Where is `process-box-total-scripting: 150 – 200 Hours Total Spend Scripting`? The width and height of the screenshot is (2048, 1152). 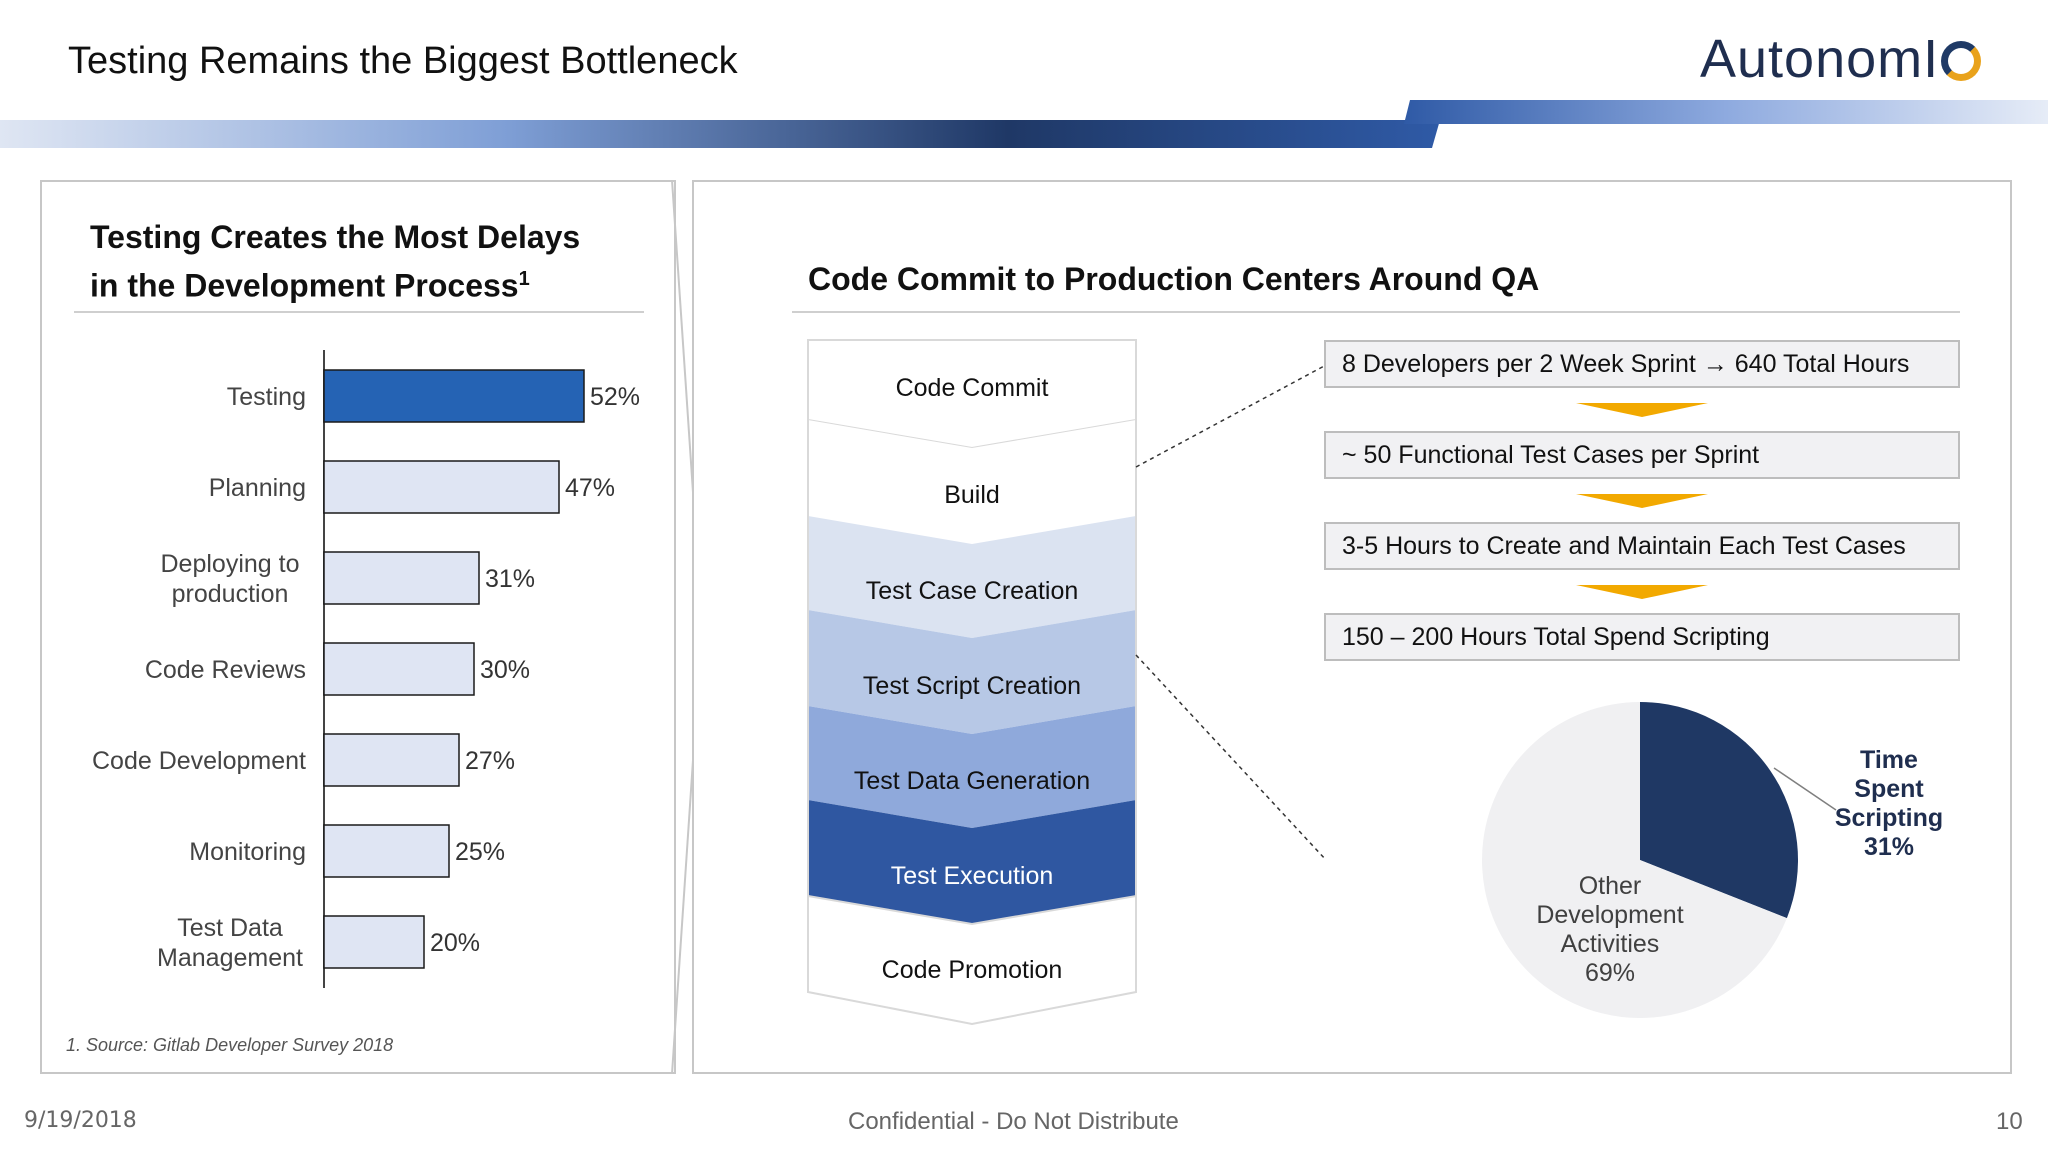
process-box-total-scripting: 150 – 200 Hours Total Spend Scripting is located at coordinates (1642, 637).